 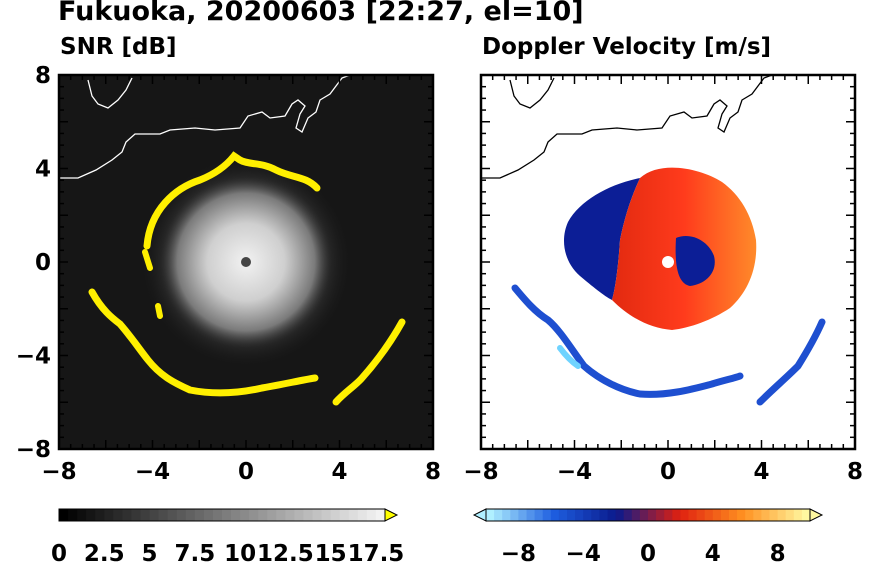 I want to click on snr-x-tick-label: −8, so click(x=58, y=472).